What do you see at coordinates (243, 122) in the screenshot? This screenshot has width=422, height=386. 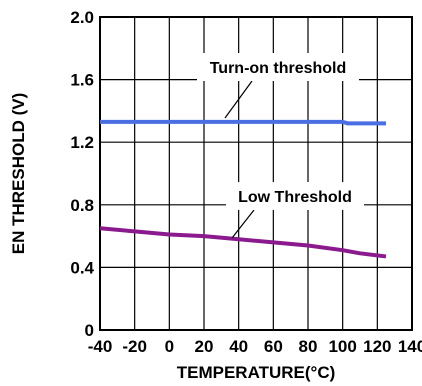 I see `series-line-turn-on-threshold` at bounding box center [243, 122].